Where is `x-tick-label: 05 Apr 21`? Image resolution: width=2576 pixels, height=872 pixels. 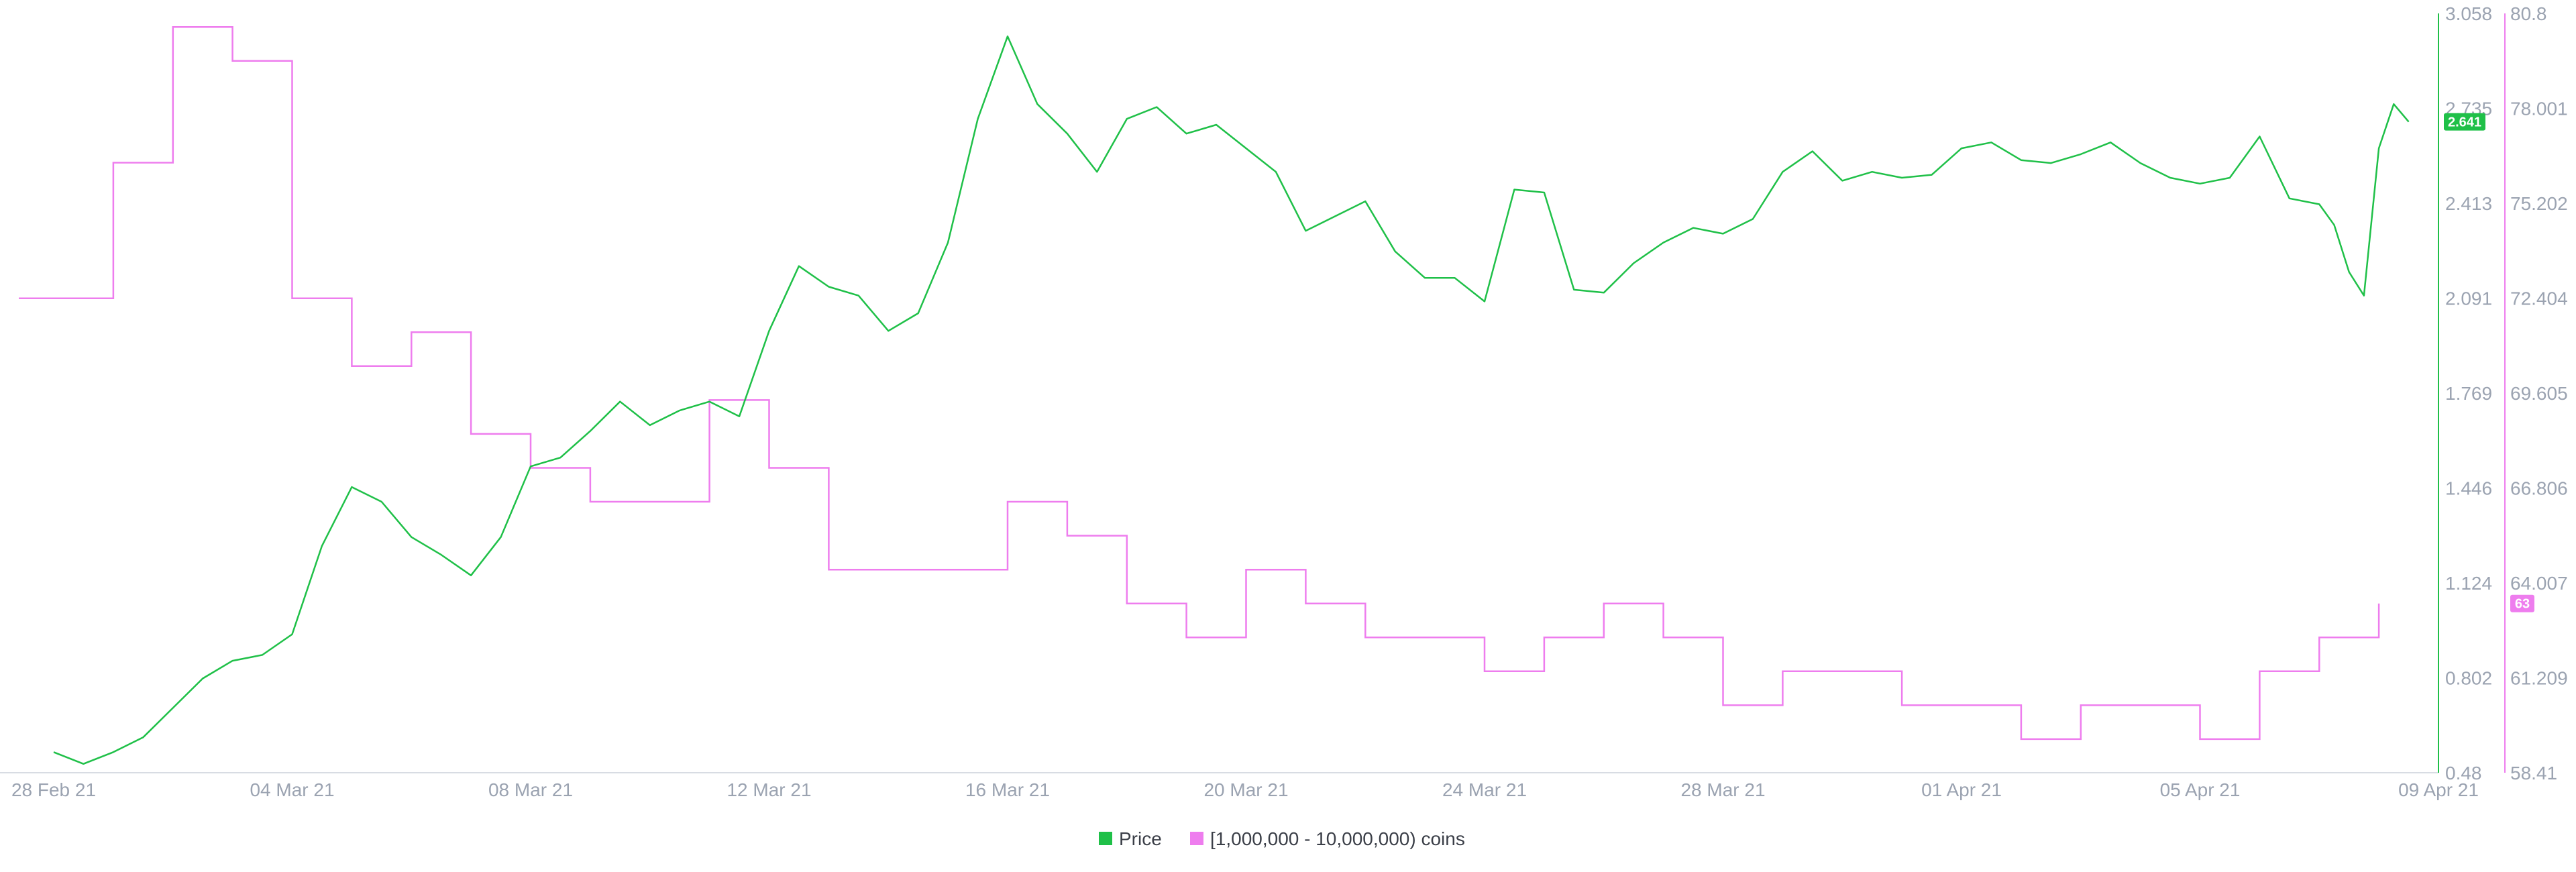 x-tick-label: 05 Apr 21 is located at coordinates (2200, 790).